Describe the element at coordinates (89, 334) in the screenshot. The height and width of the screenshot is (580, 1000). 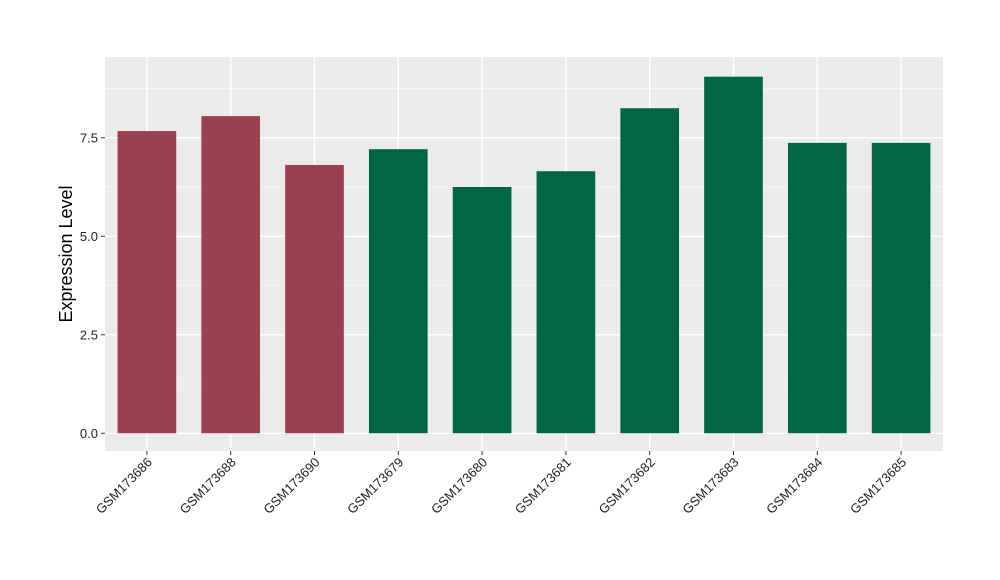
I see `y-tick-label: 2.5` at that location.